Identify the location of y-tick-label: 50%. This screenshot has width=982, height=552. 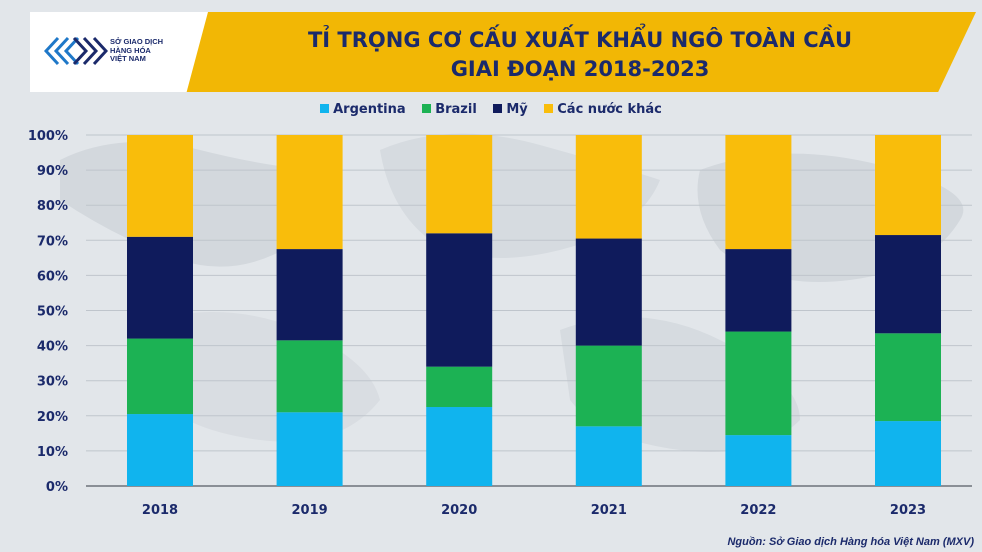
(52, 312).